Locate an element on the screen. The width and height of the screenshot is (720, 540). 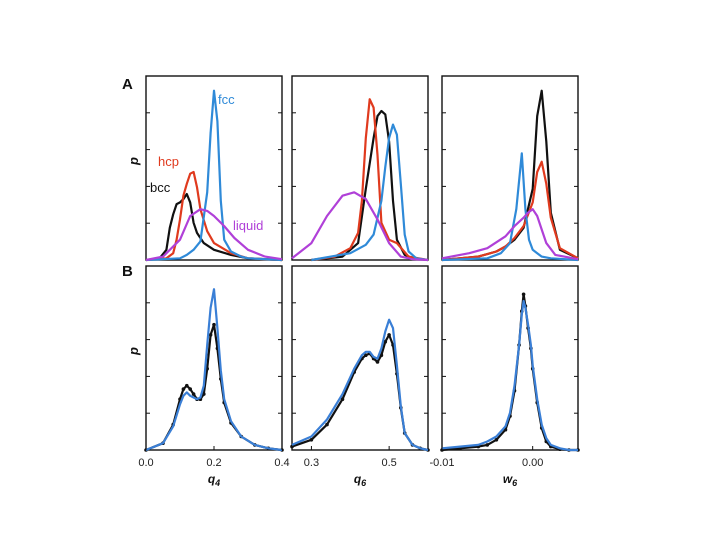
x-tick-label: 0.00 is located at coordinates (532, 463).